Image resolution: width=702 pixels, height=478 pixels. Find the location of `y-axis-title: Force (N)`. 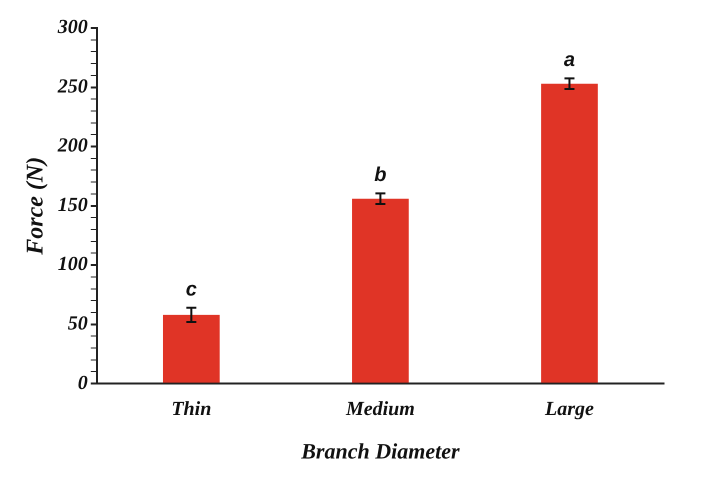

y-axis-title: Force (N) is located at coordinates (35, 206).